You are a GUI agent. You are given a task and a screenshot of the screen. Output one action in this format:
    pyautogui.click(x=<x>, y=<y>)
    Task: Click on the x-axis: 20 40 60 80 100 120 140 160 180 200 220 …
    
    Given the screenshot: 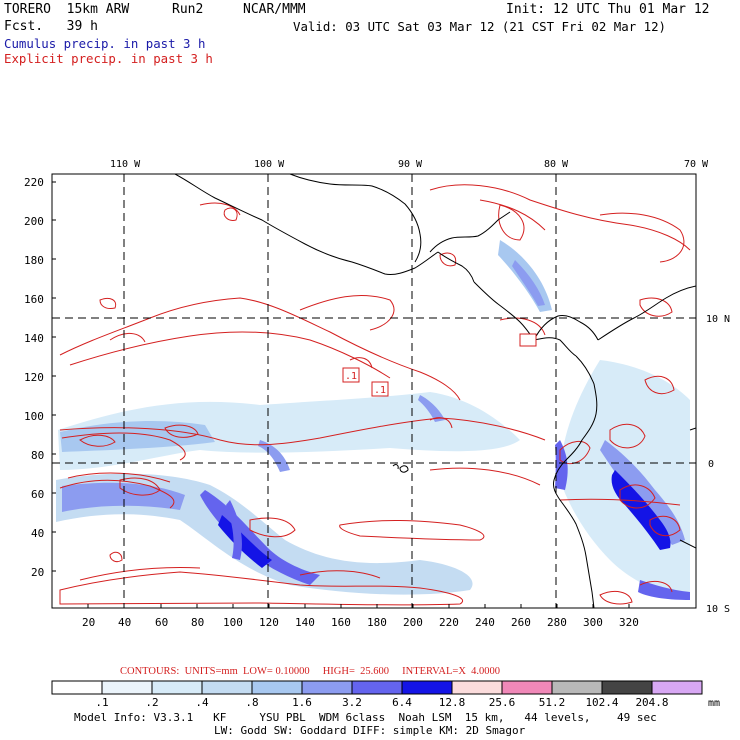 What is the action you would take?
    pyautogui.click(x=360, y=616)
    